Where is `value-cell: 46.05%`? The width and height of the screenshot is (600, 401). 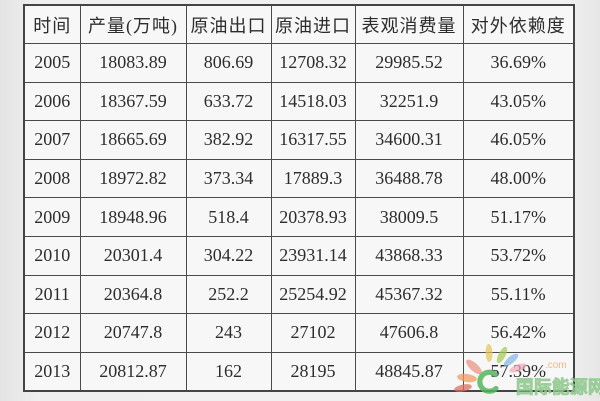
value-cell: 46.05% is located at coordinates (518, 140).